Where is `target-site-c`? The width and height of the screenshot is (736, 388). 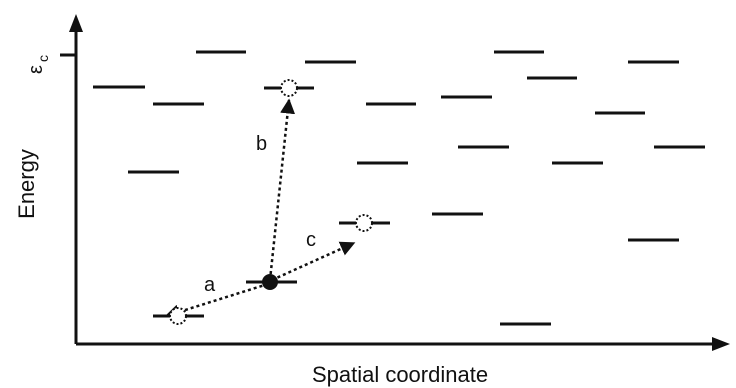
target-site-c is located at coordinates (364, 223).